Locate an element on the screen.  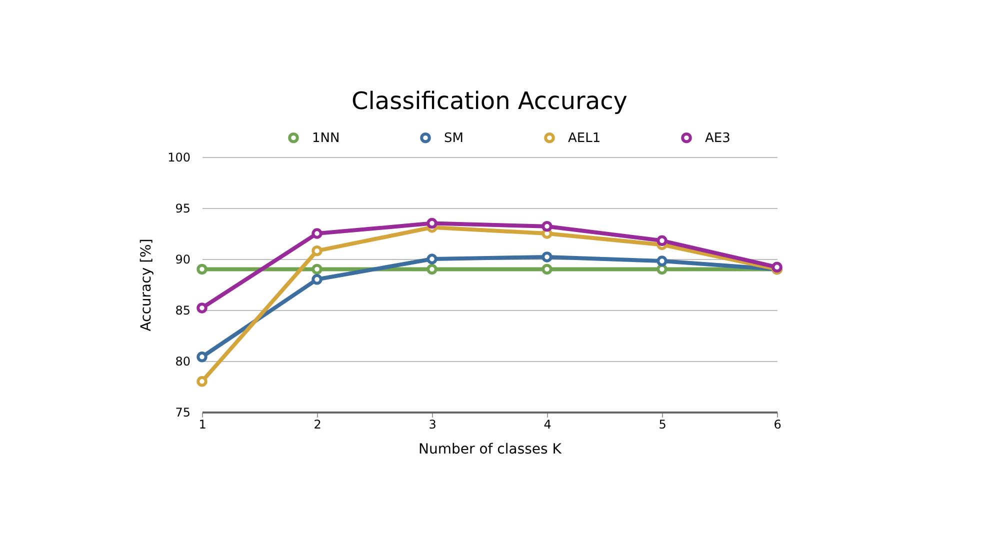
y-axis-title: Accuracy [%] is located at coordinates (146, 285).